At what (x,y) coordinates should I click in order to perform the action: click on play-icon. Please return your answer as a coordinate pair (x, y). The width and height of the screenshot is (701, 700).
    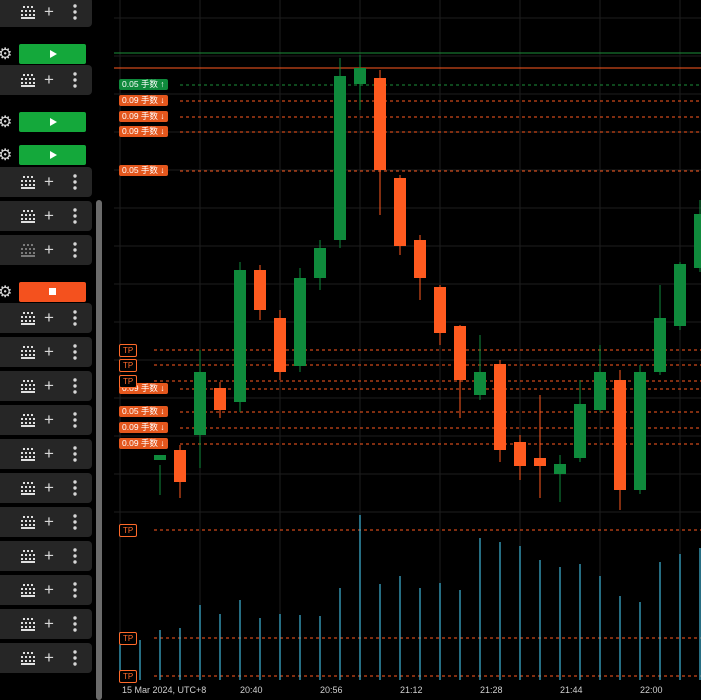
    Looking at the image, I should click on (53, 155).